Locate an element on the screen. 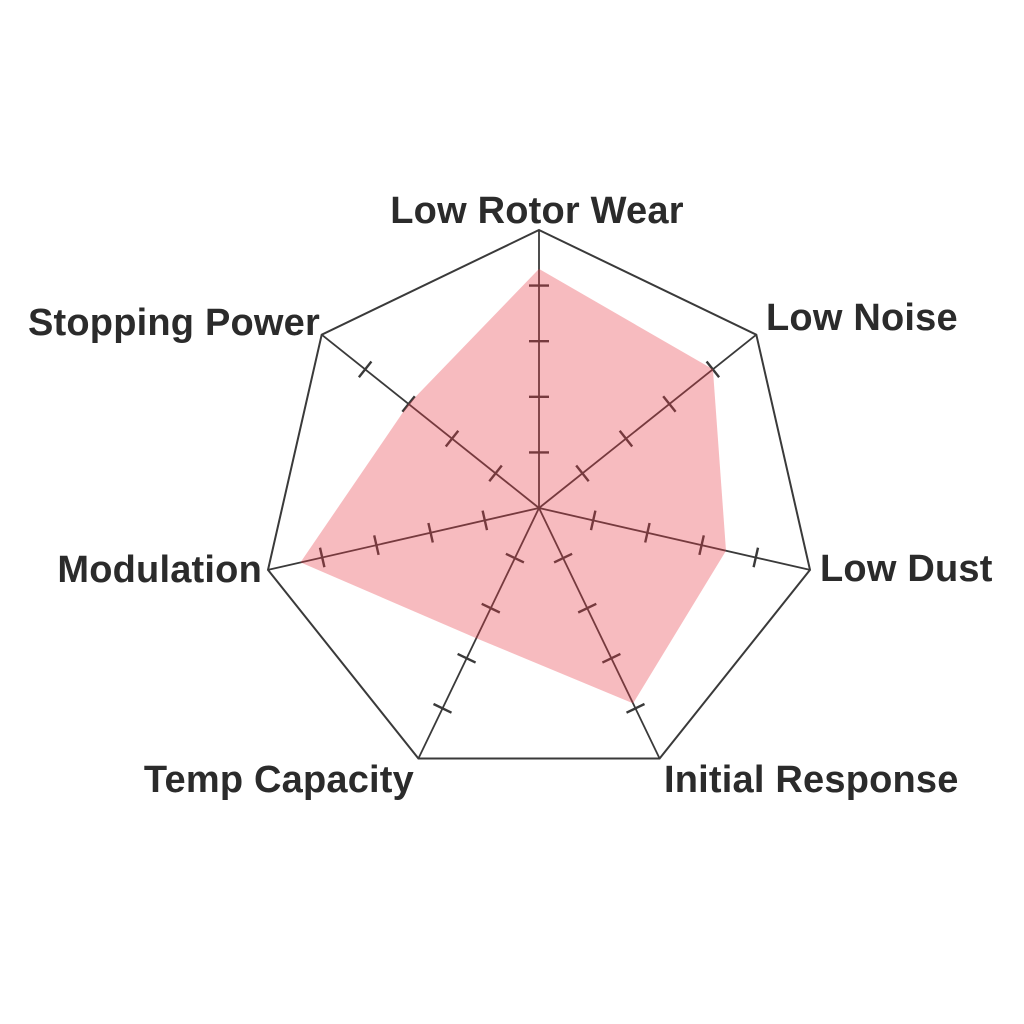 This screenshot has height=1024, width=1024. axis-label-temp-capacity: Temp Capacity is located at coordinates (279, 780).